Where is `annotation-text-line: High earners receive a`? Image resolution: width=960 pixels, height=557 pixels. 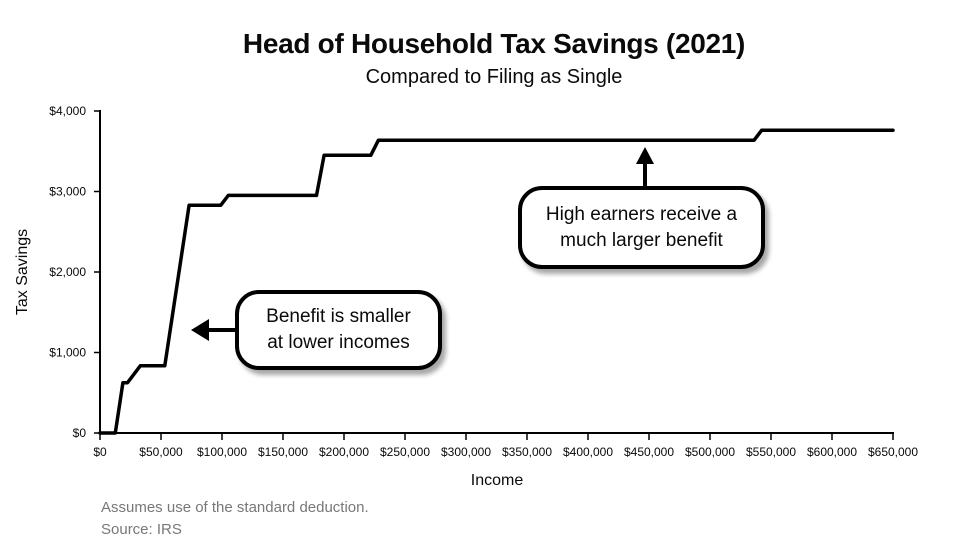 annotation-text-line: High earners receive a is located at coordinates (641, 214).